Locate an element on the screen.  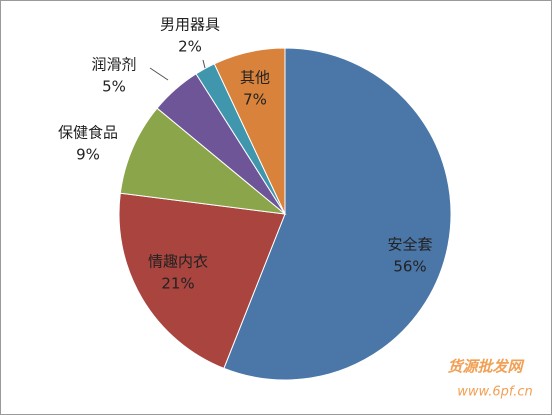
value-label: 2% is located at coordinates (190, 47).